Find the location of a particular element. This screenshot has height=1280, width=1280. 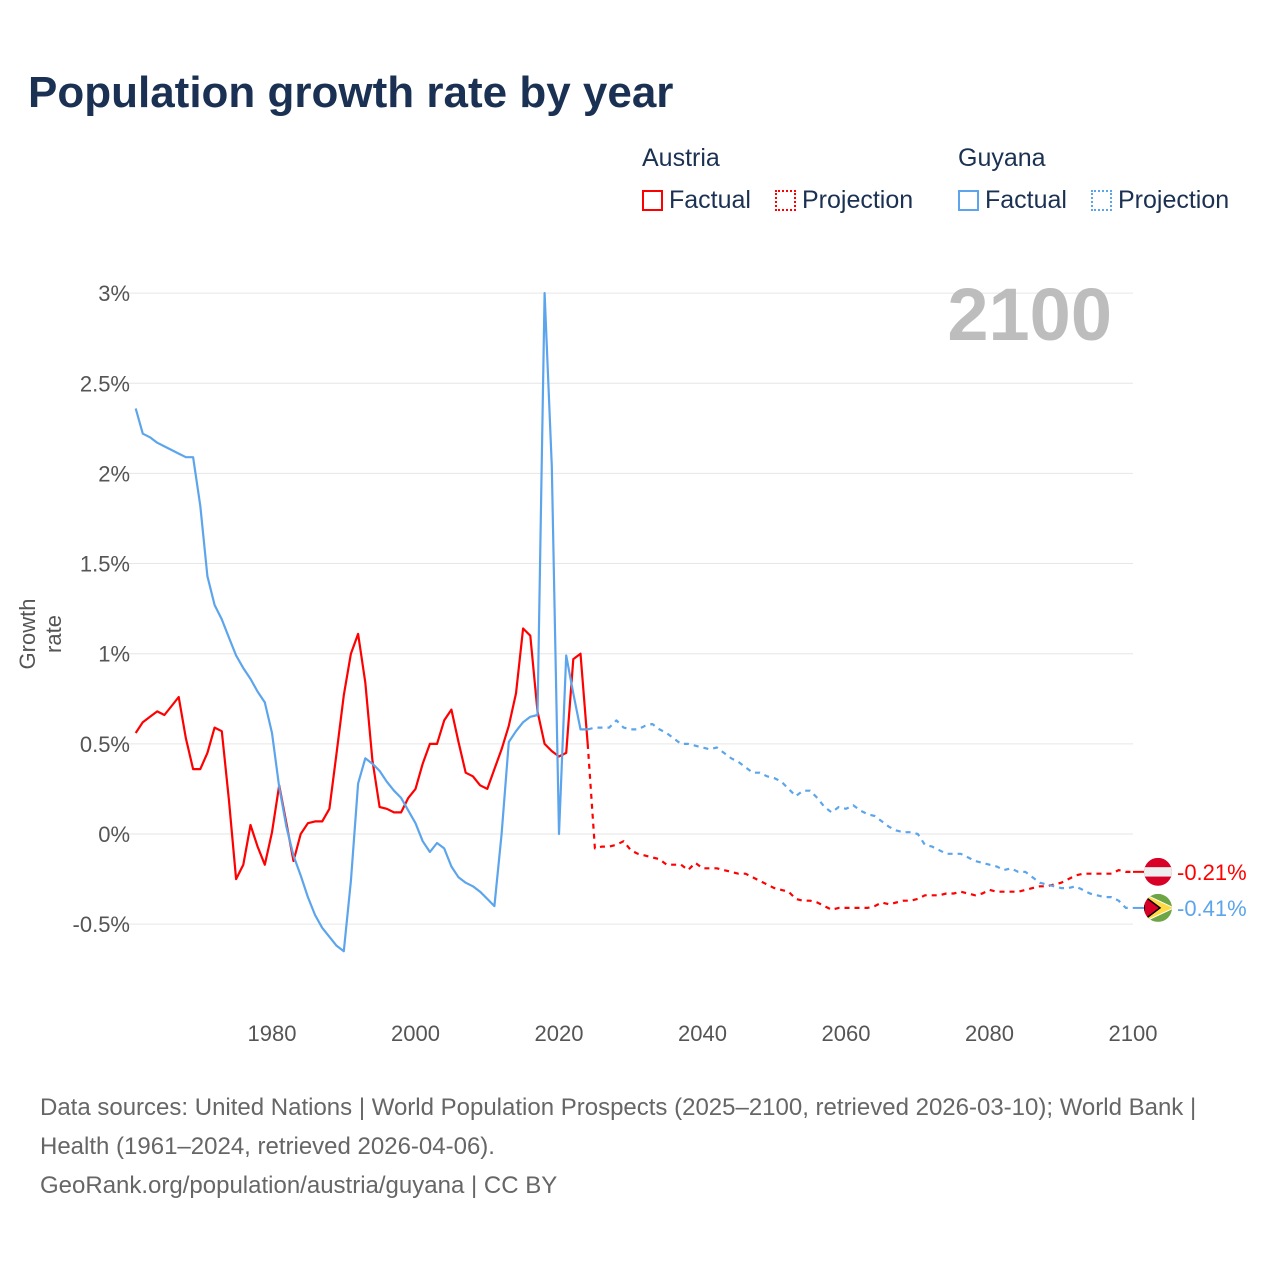

austria-end-value: -0.21% is located at coordinates (1212, 872).